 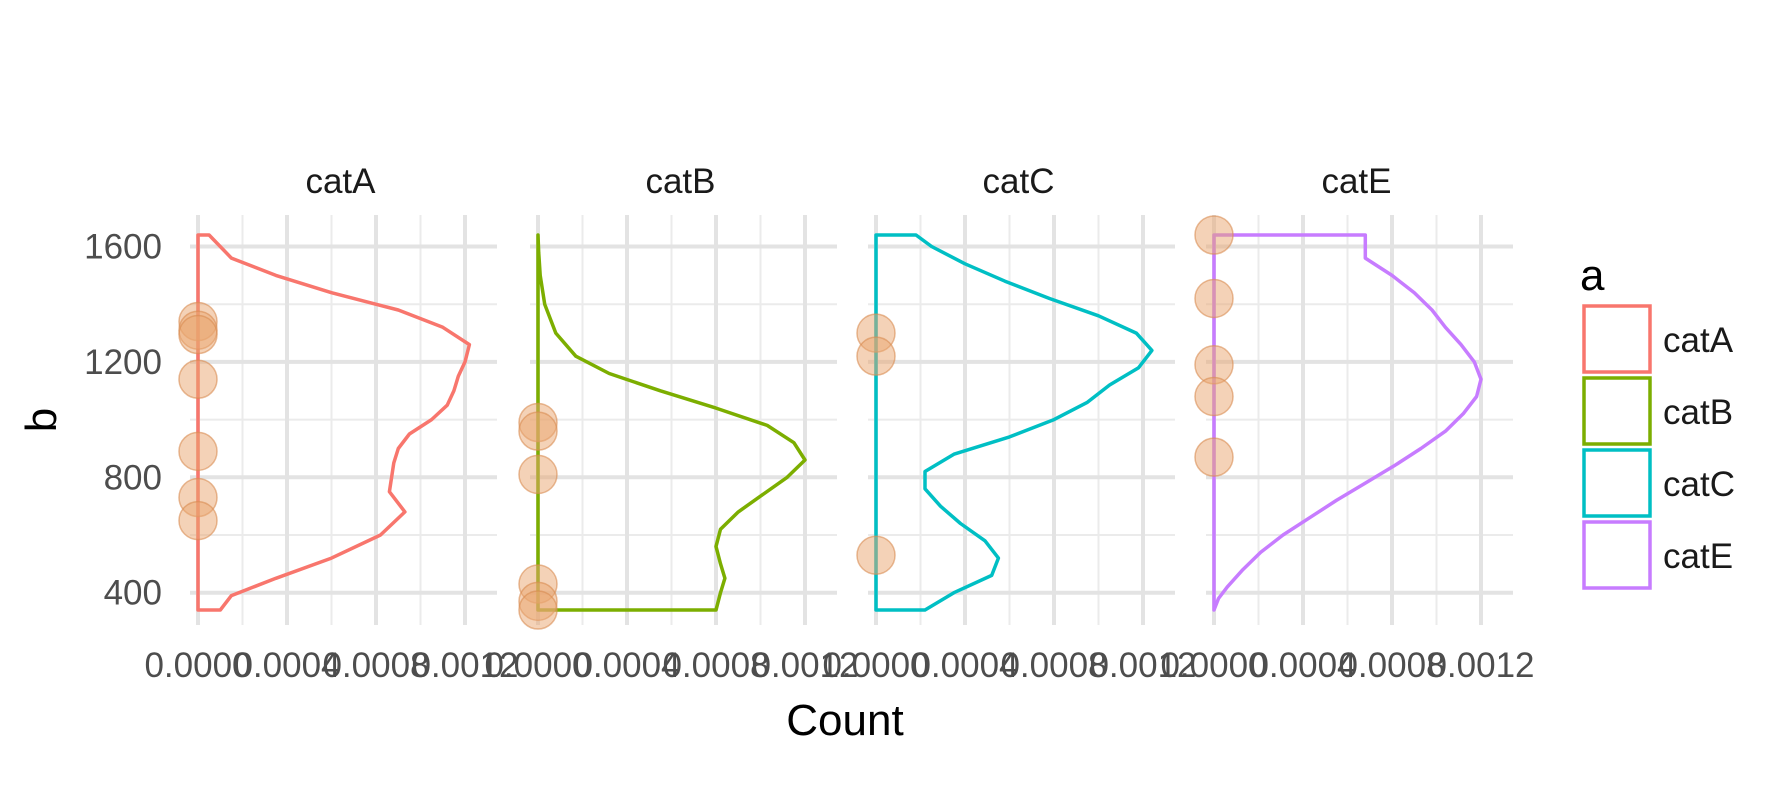 I want to click on x-axis-title: Count, so click(x=844, y=720).